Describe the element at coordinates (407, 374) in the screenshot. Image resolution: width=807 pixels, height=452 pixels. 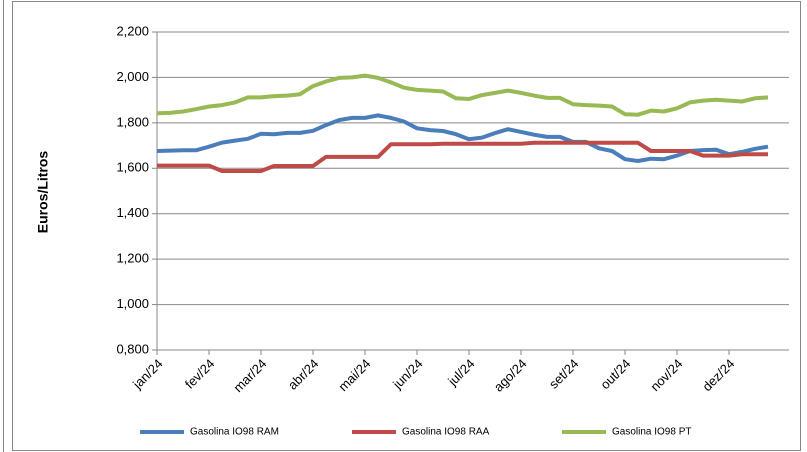
I see `x-tick-label: jun/24` at that location.